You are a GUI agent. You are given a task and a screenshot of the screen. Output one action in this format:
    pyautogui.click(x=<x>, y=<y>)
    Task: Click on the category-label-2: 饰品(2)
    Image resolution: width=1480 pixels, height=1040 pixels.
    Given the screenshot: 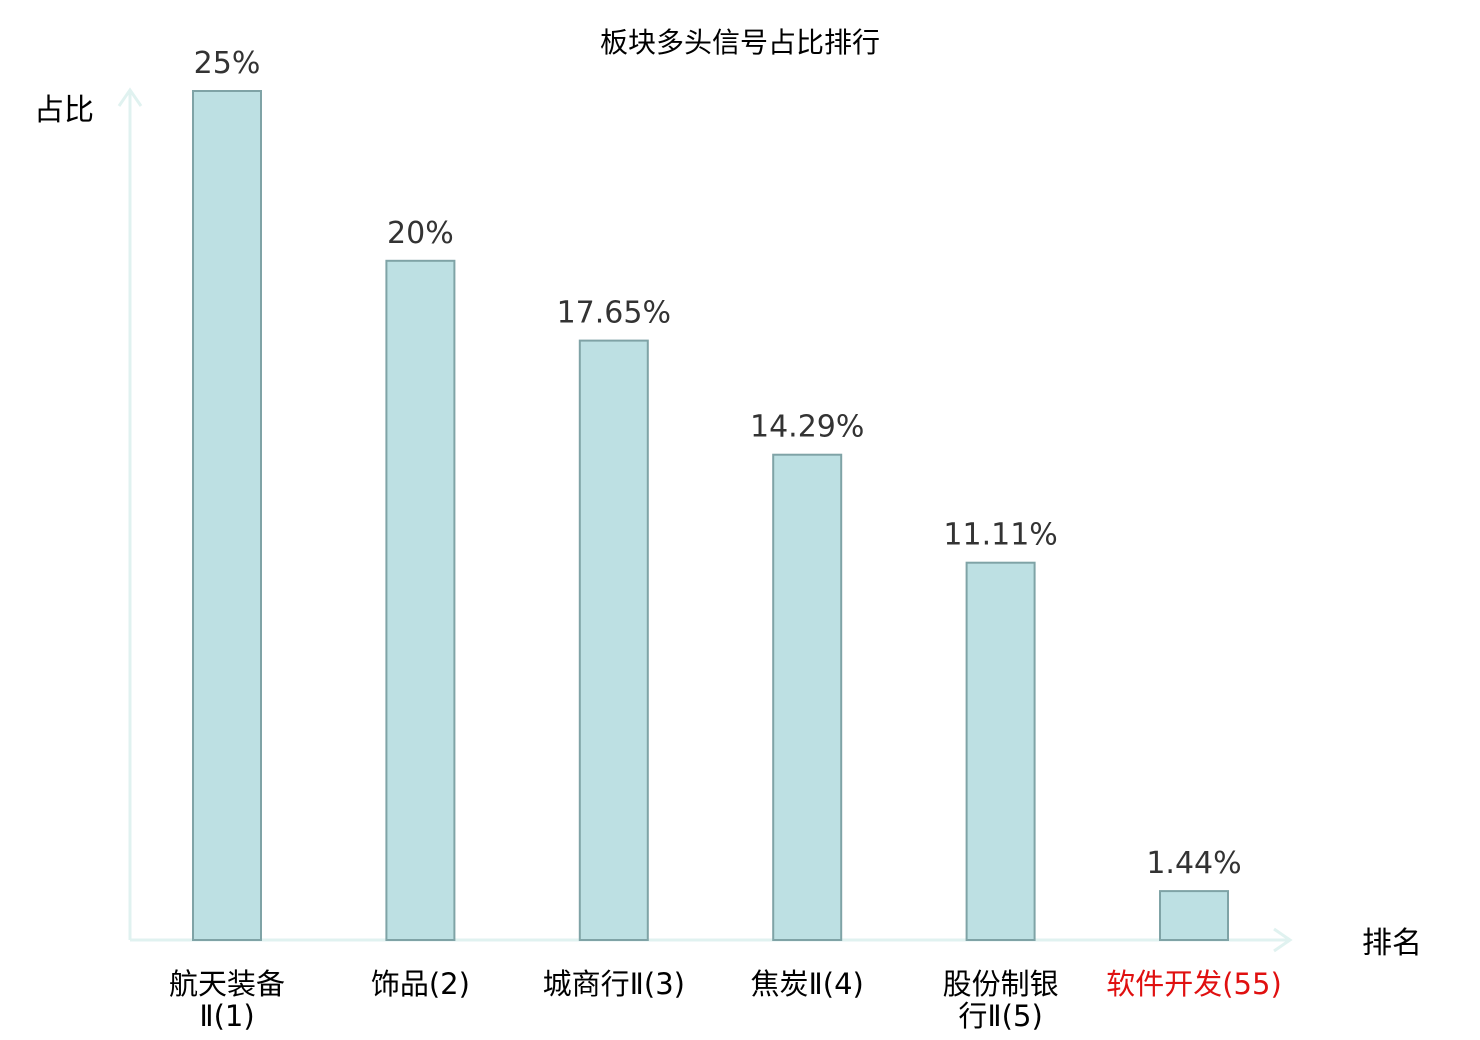 What is the action you would take?
    pyautogui.click(x=420, y=984)
    